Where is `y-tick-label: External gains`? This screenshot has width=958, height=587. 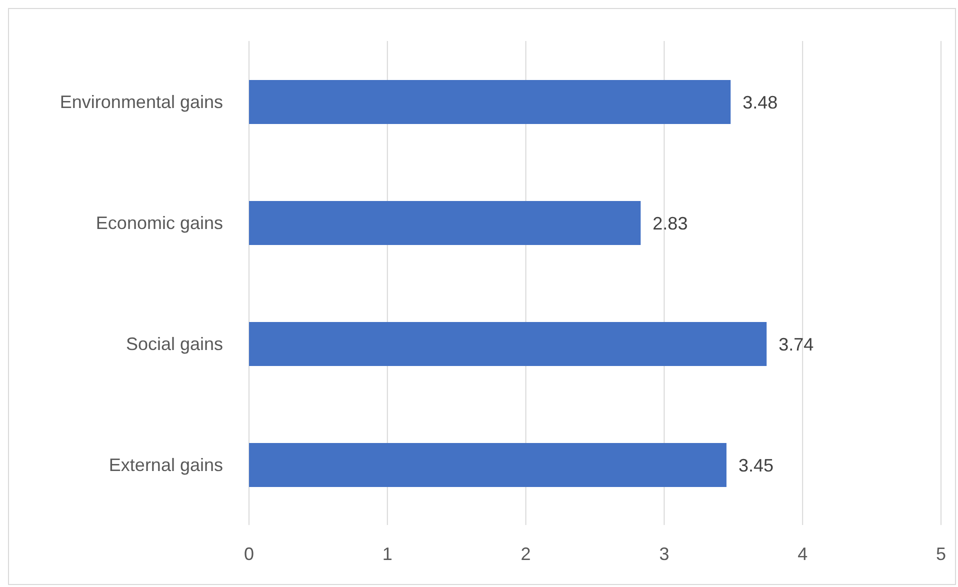 y-tick-label: External gains is located at coordinates (165, 464).